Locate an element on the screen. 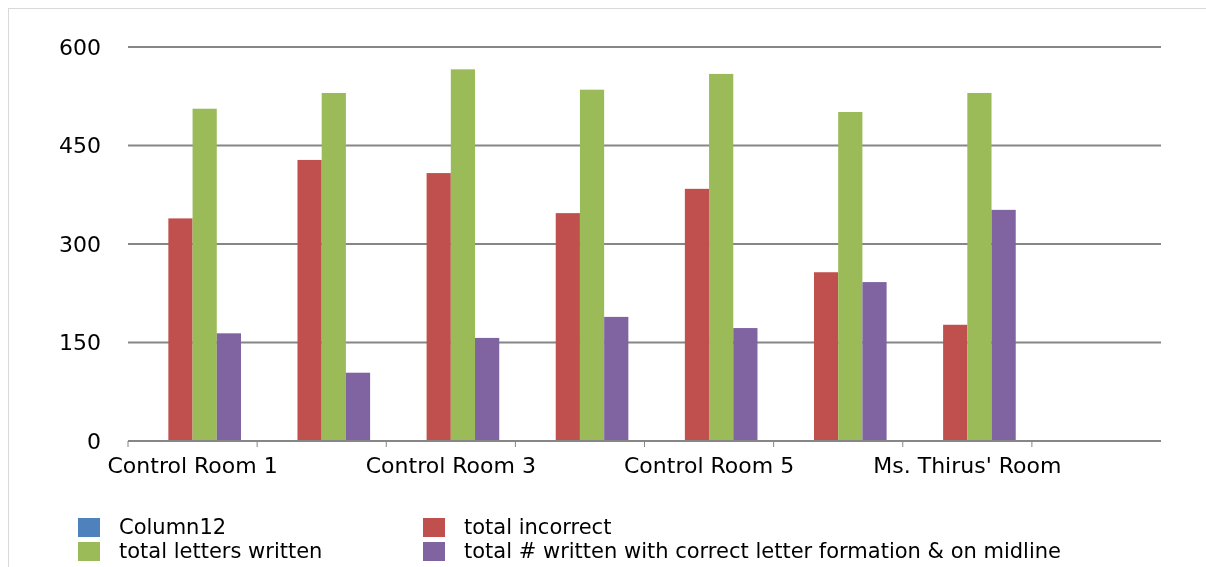  legend-label: Column12 is located at coordinates (173, 527).